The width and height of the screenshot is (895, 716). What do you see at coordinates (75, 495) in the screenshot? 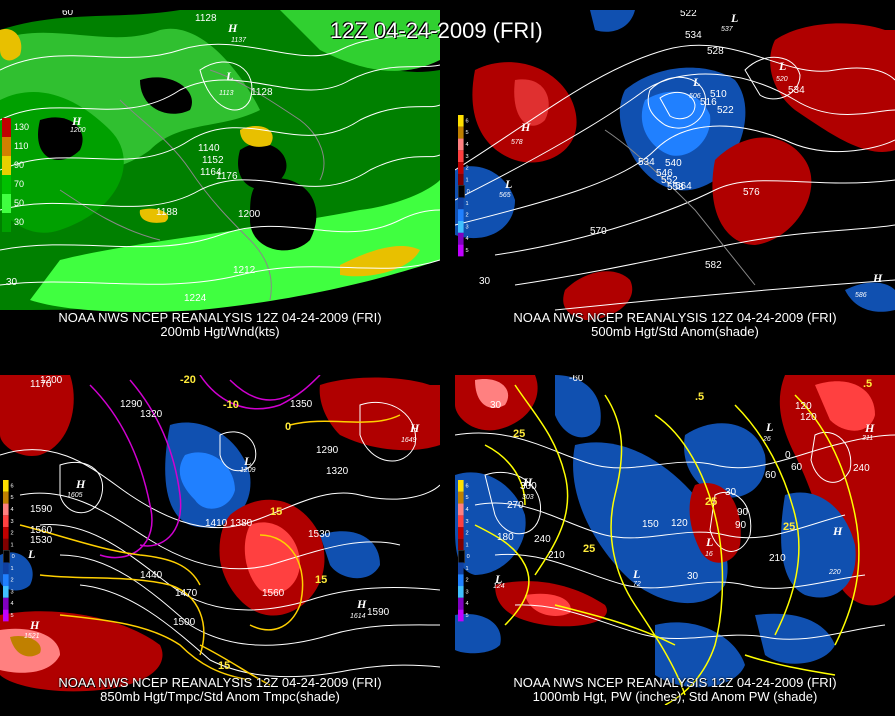
I see `center-value: 1605` at bounding box center [75, 495].